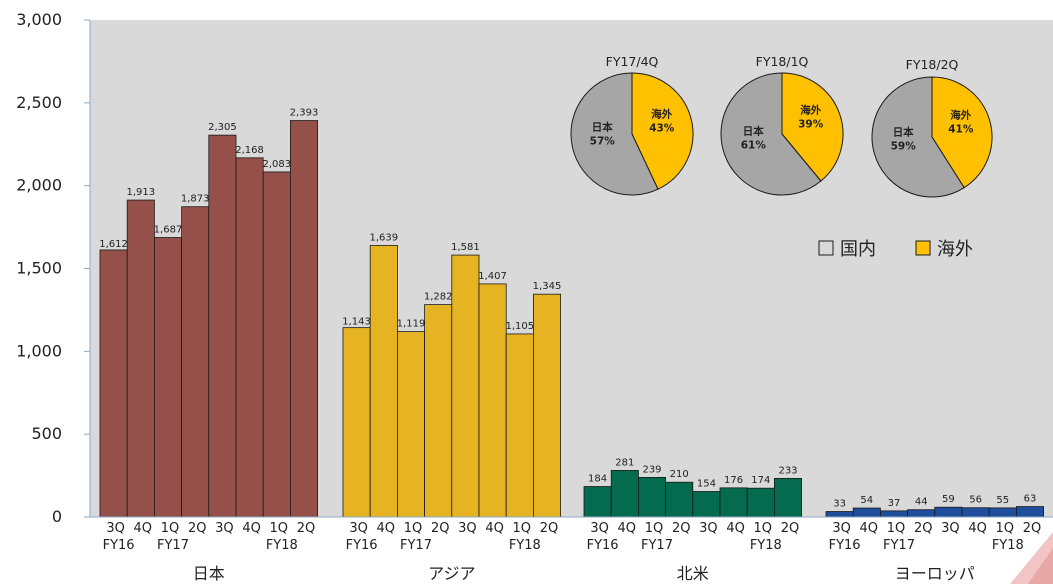 The height and width of the screenshot is (584, 1053). Describe the element at coordinates (168, 230) in the screenshot. I see `data-label: 1,687` at that location.